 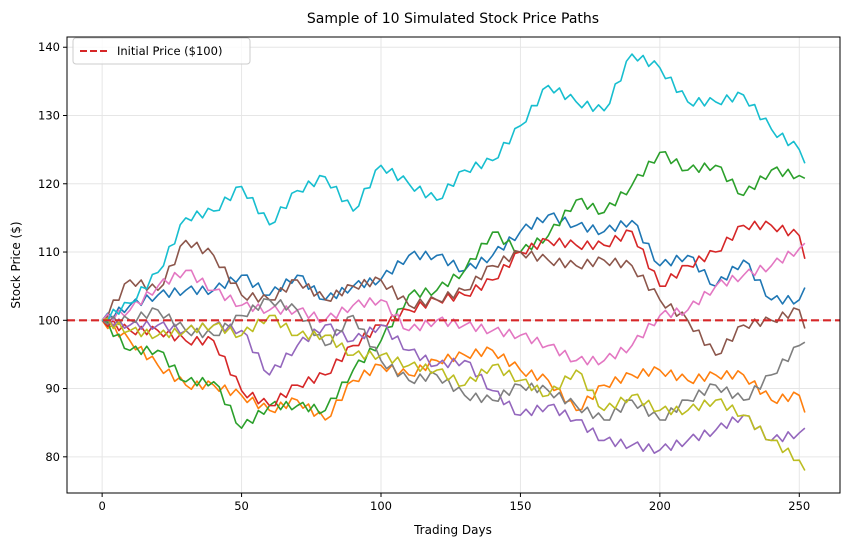 I want to click on y-tick-label: 110, so click(x=49, y=252).